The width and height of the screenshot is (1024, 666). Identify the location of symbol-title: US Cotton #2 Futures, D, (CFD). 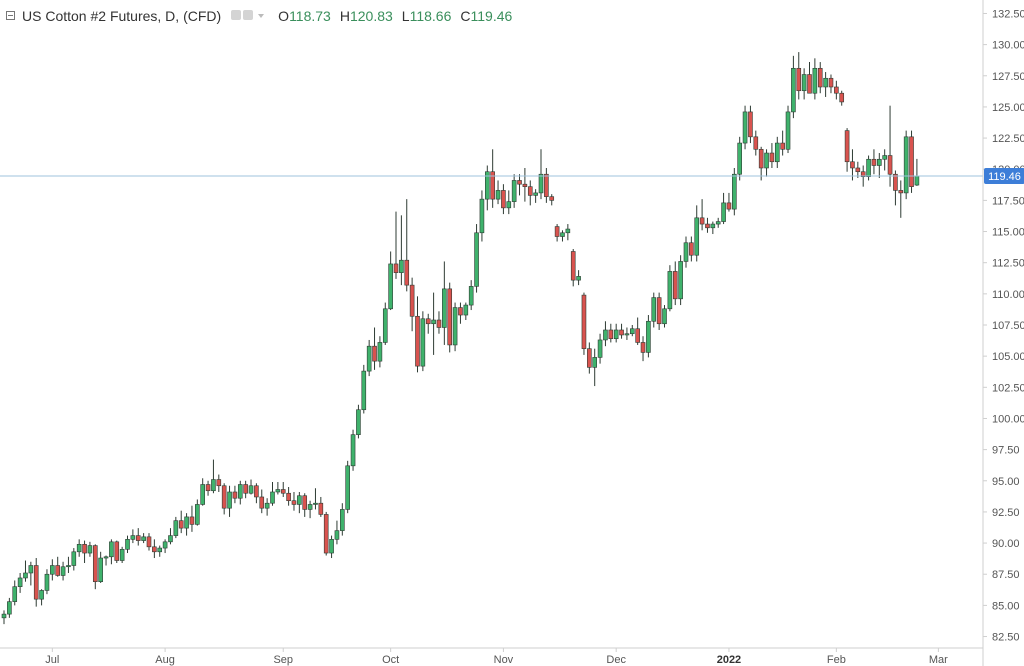
(122, 16).